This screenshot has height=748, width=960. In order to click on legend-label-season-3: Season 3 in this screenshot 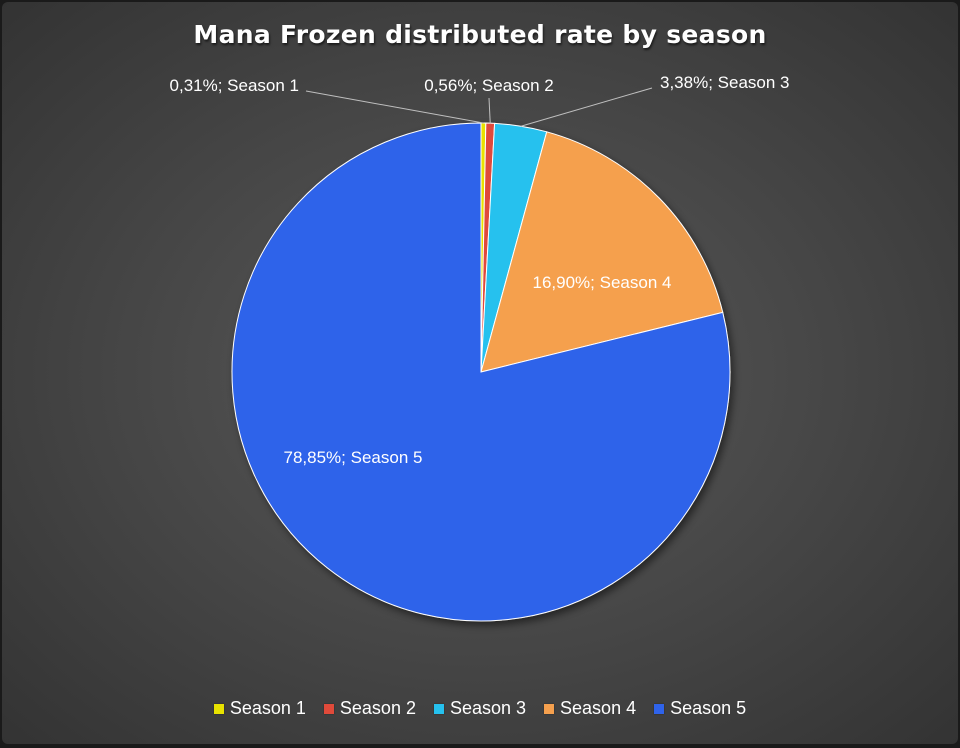, I will do `click(488, 708)`.